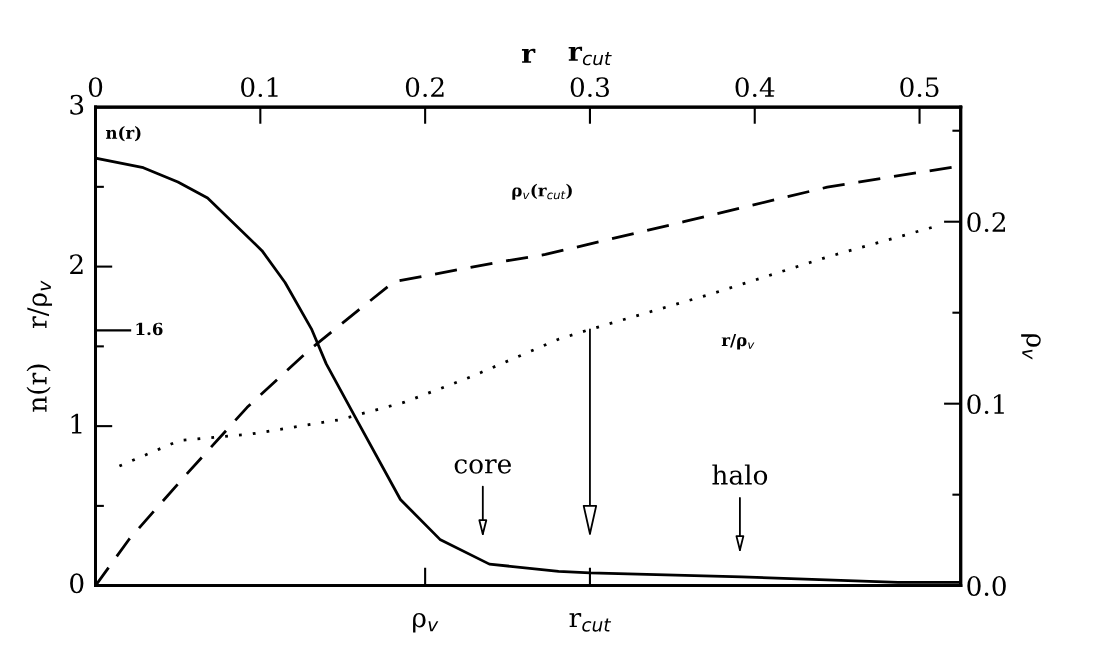  What do you see at coordinates (740, 474) in the screenshot?
I see `annotation: halo` at bounding box center [740, 474].